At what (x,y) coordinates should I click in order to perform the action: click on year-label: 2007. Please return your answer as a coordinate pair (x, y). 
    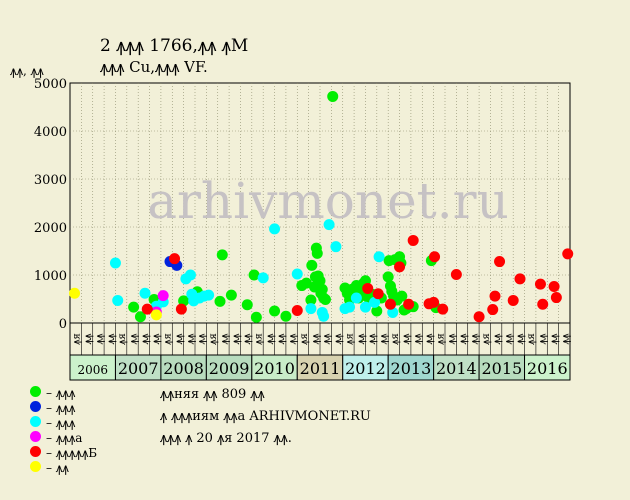
    Looking at the image, I should click on (138, 368).